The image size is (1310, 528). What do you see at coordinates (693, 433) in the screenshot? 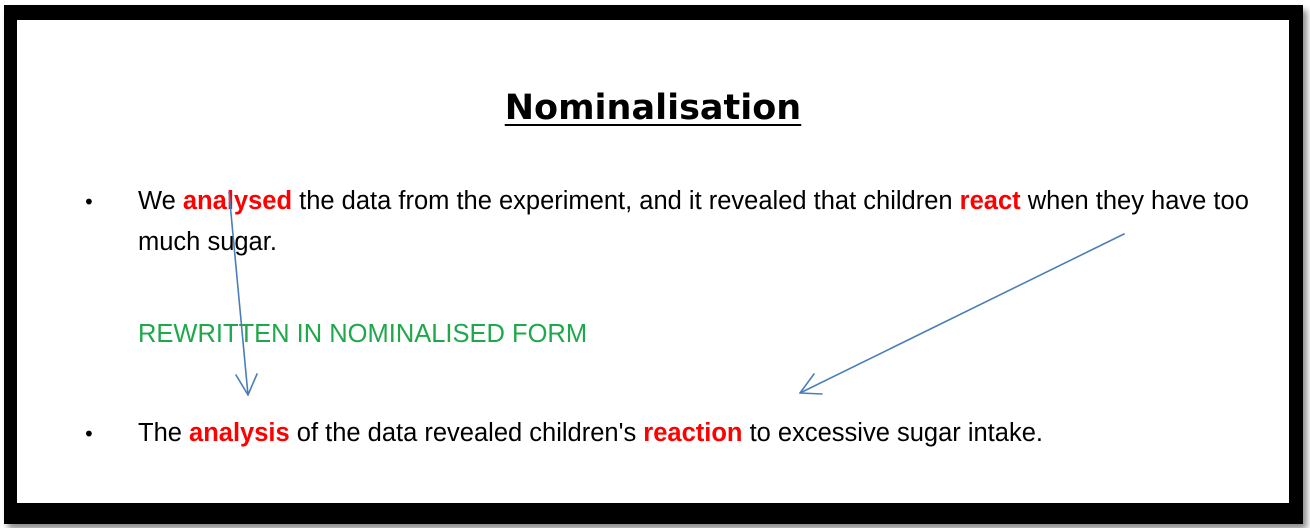
I see `noun-reaction: reaction` at bounding box center [693, 433].